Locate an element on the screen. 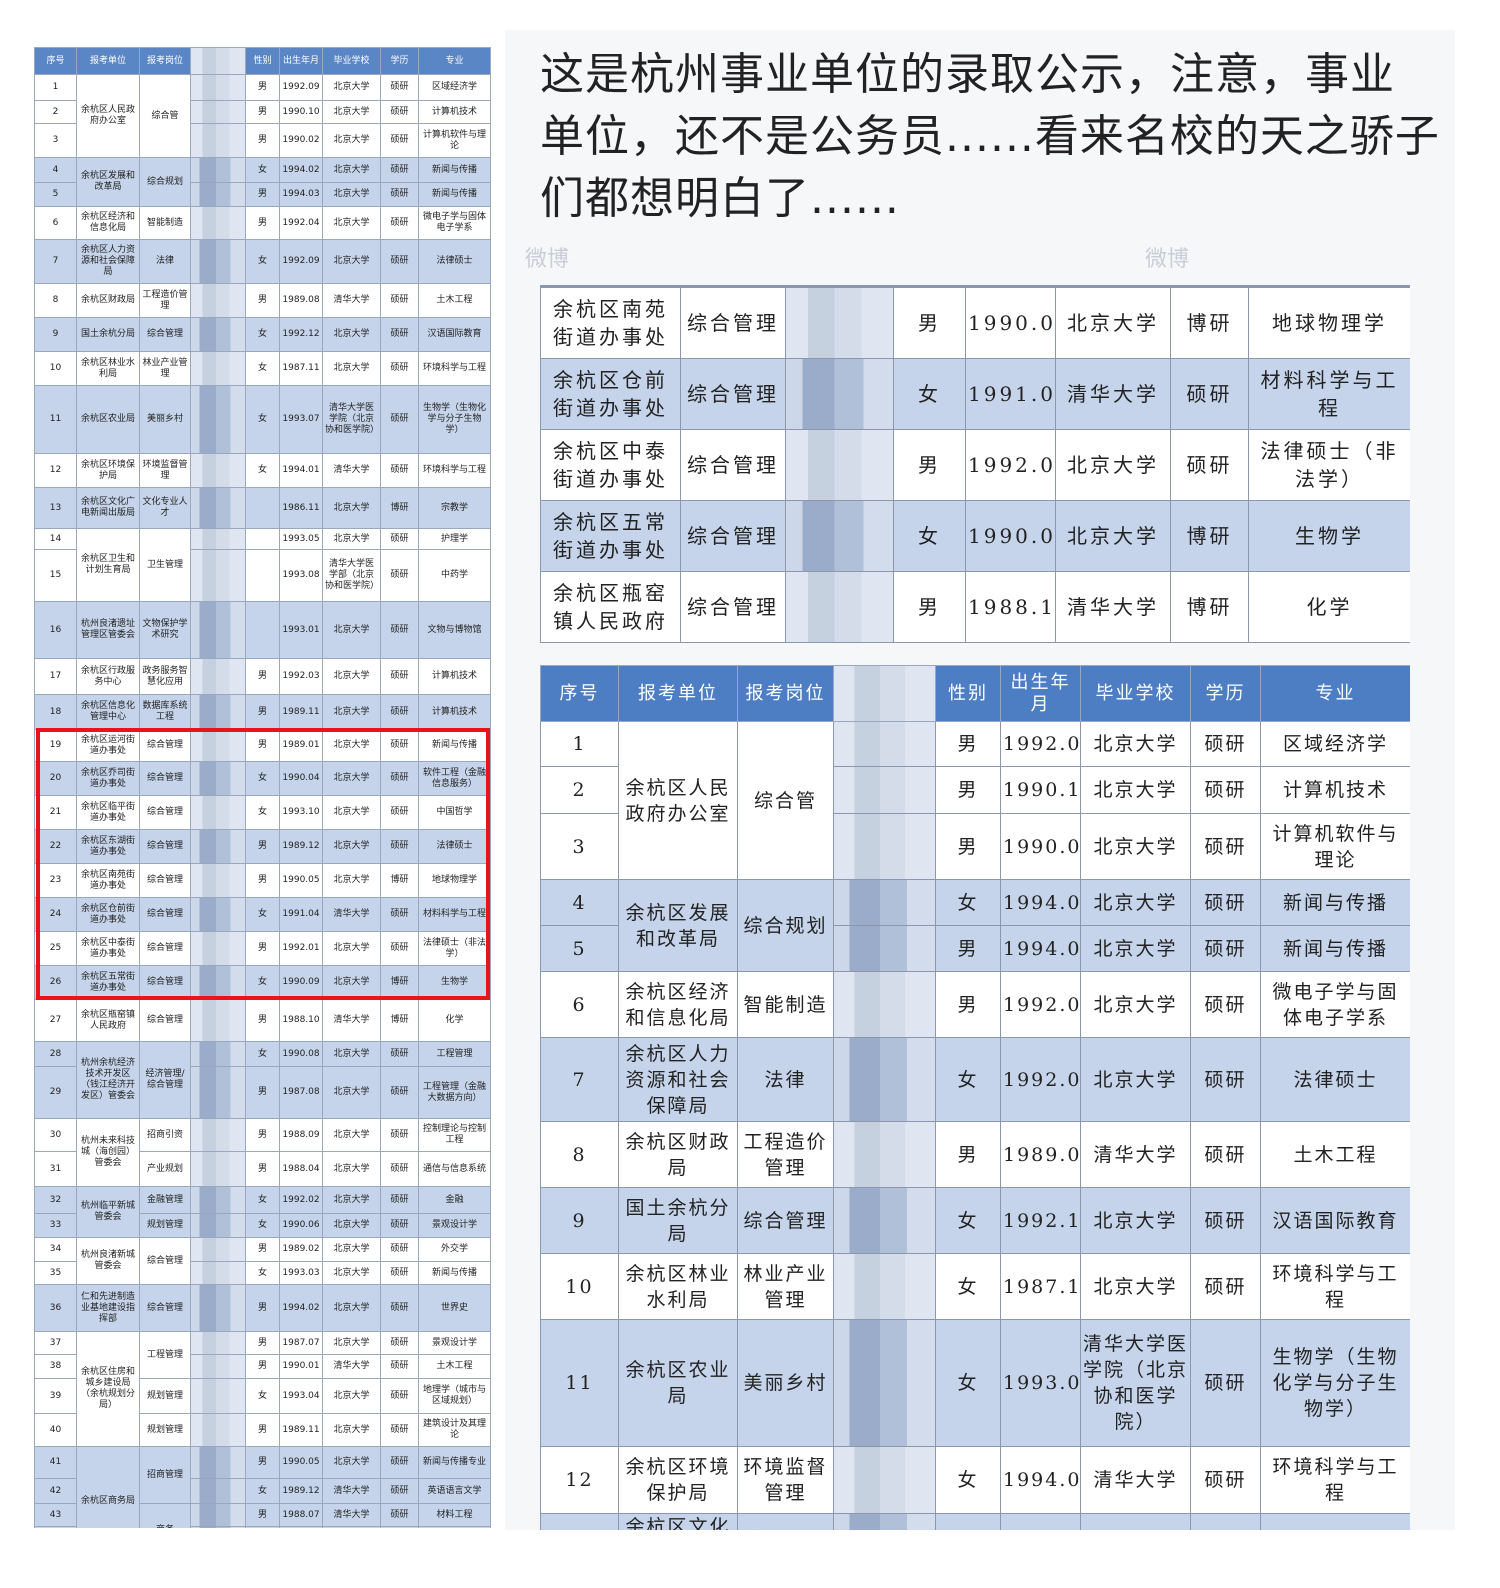 The image size is (1500, 1588). header-school: 毕业学校 is located at coordinates (351, 61).